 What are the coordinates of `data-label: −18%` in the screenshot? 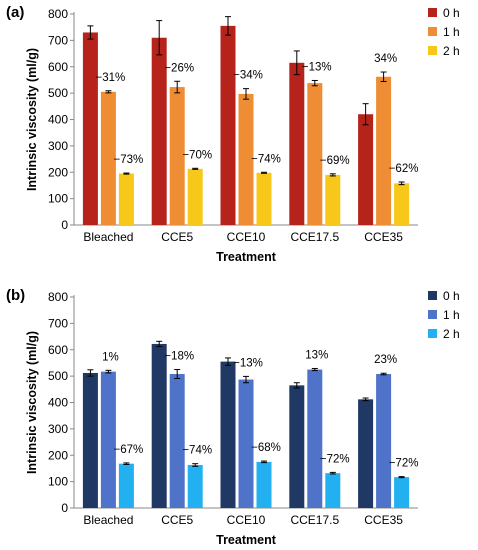 It's located at (179, 357).